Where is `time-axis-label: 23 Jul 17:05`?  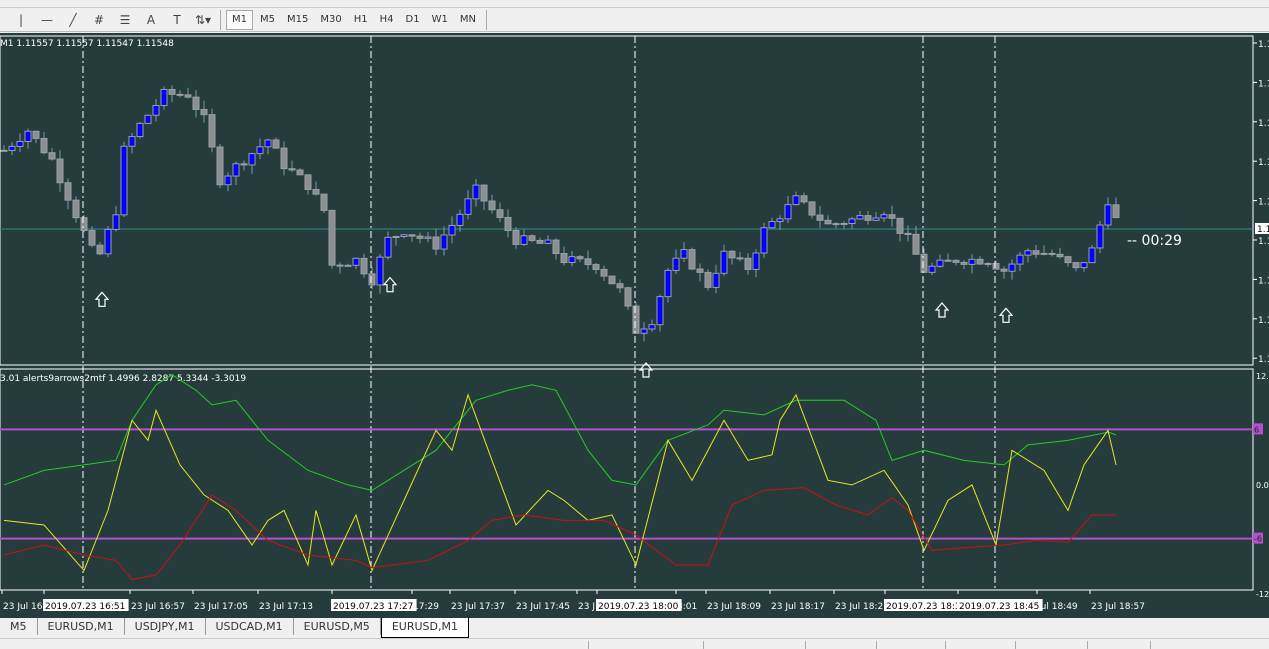
time-axis-label: 23 Jul 17:05 is located at coordinates (221, 607).